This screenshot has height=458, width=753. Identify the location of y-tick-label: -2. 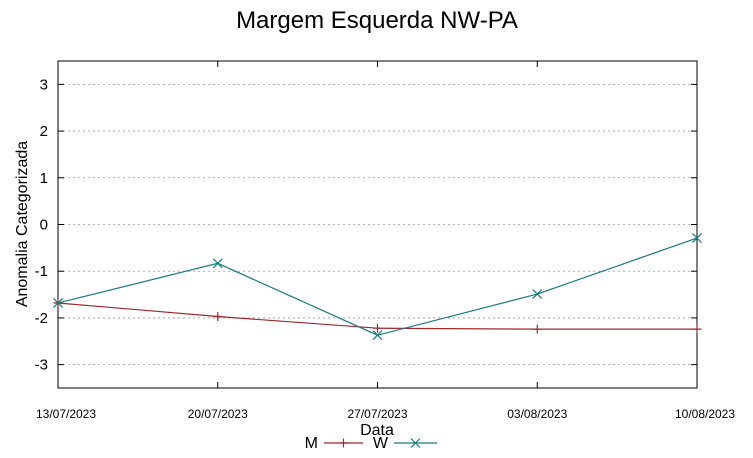
(41, 318).